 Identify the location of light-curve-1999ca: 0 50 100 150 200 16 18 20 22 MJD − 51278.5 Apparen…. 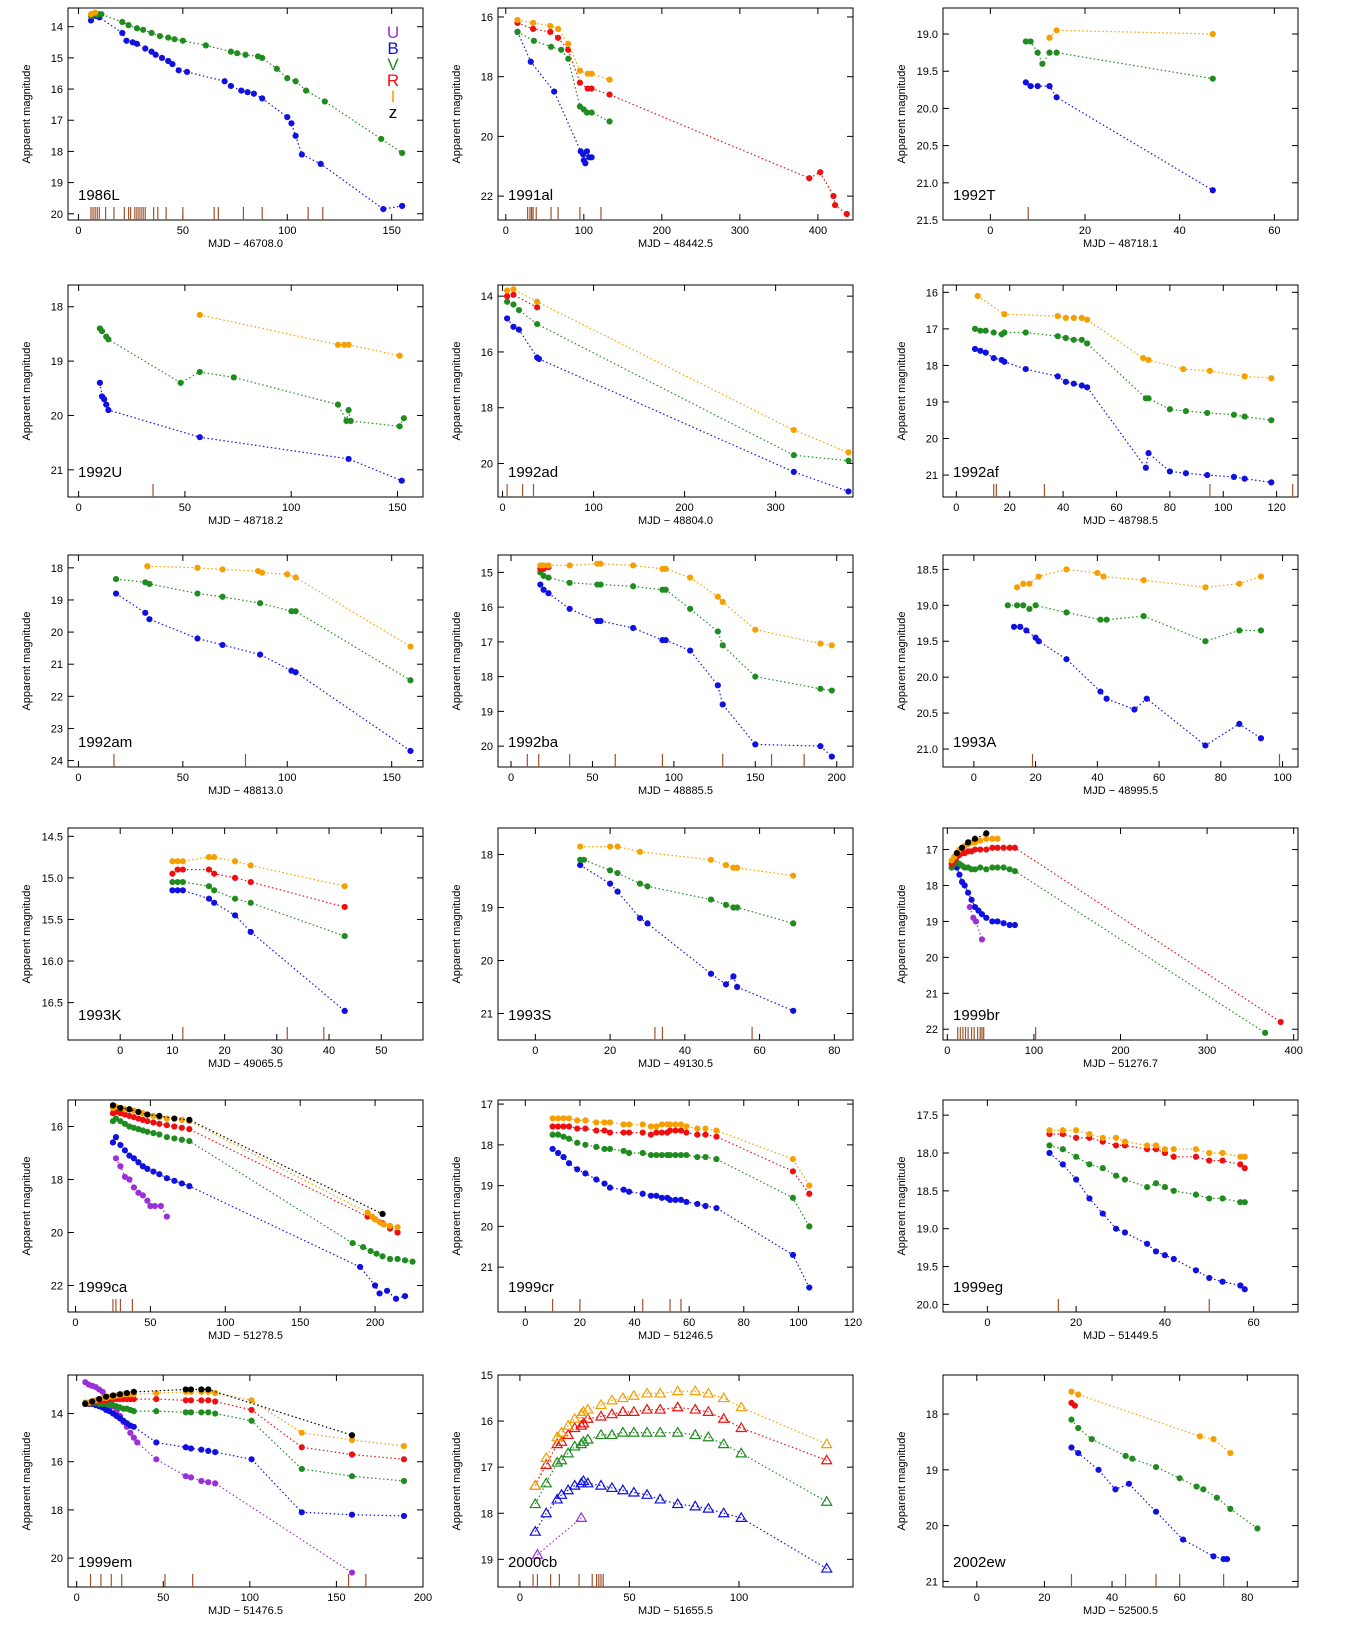
(222, 1220).